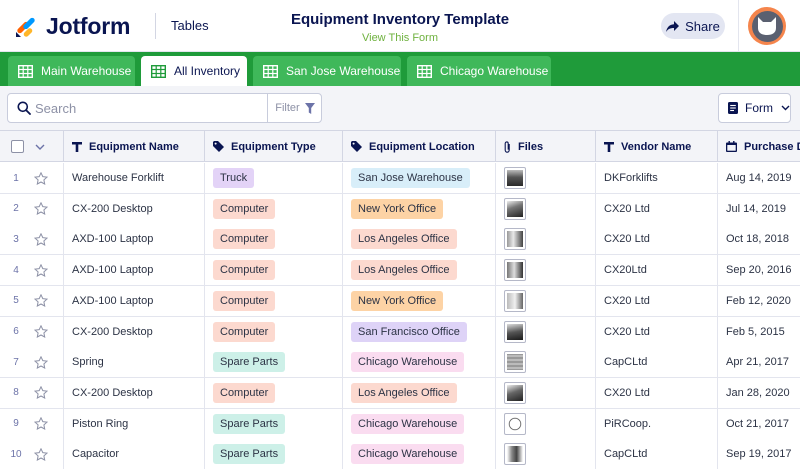 This screenshot has height=469, width=800. I want to click on vendor-name-cell: DKForklifts, so click(657, 178).